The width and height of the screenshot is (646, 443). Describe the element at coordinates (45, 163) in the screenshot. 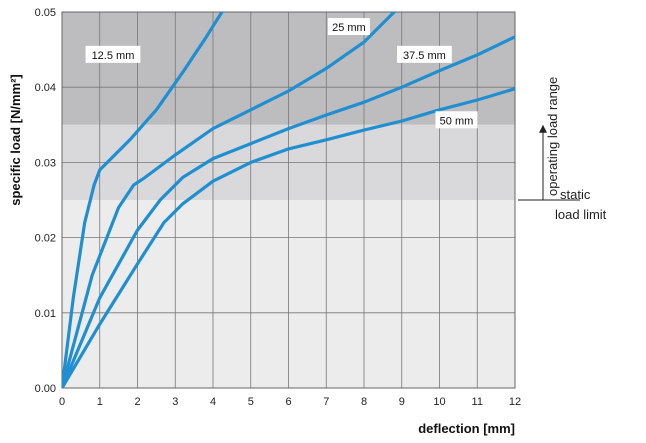

I see `y-tick-label-3: 0.03` at that location.